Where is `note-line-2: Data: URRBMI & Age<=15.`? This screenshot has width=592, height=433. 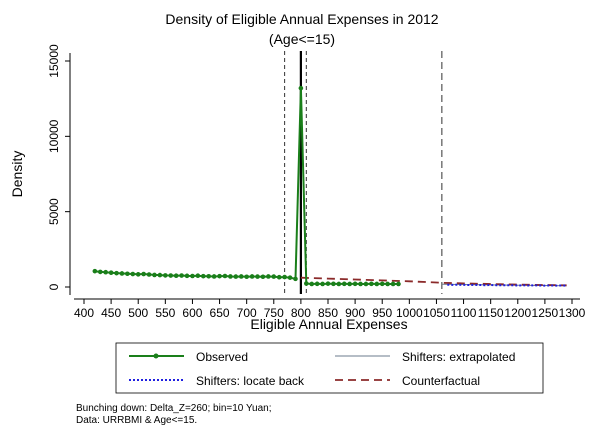
note-line-2: Data: URRBMI & Age<=15. is located at coordinates (136, 420).